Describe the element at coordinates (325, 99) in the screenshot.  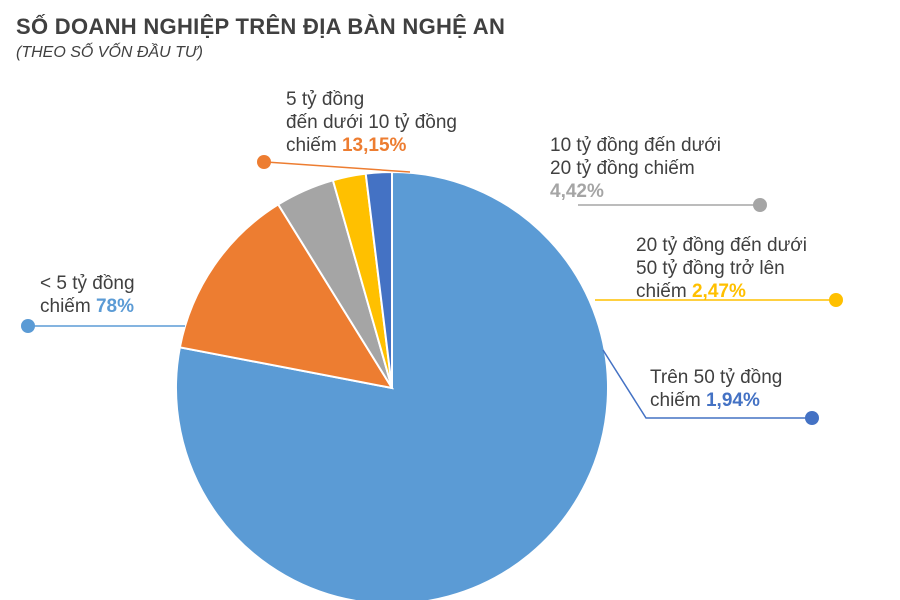
I see `slice-label-line: 5 tỷ đồng` at that location.